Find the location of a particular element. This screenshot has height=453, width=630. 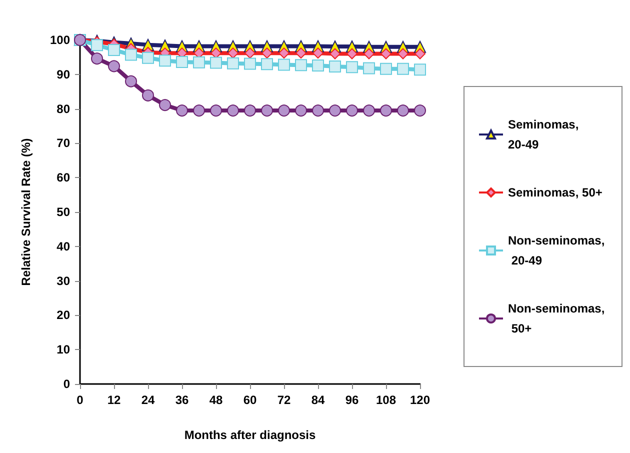

y-tick-label: 100 is located at coordinates (60, 40).